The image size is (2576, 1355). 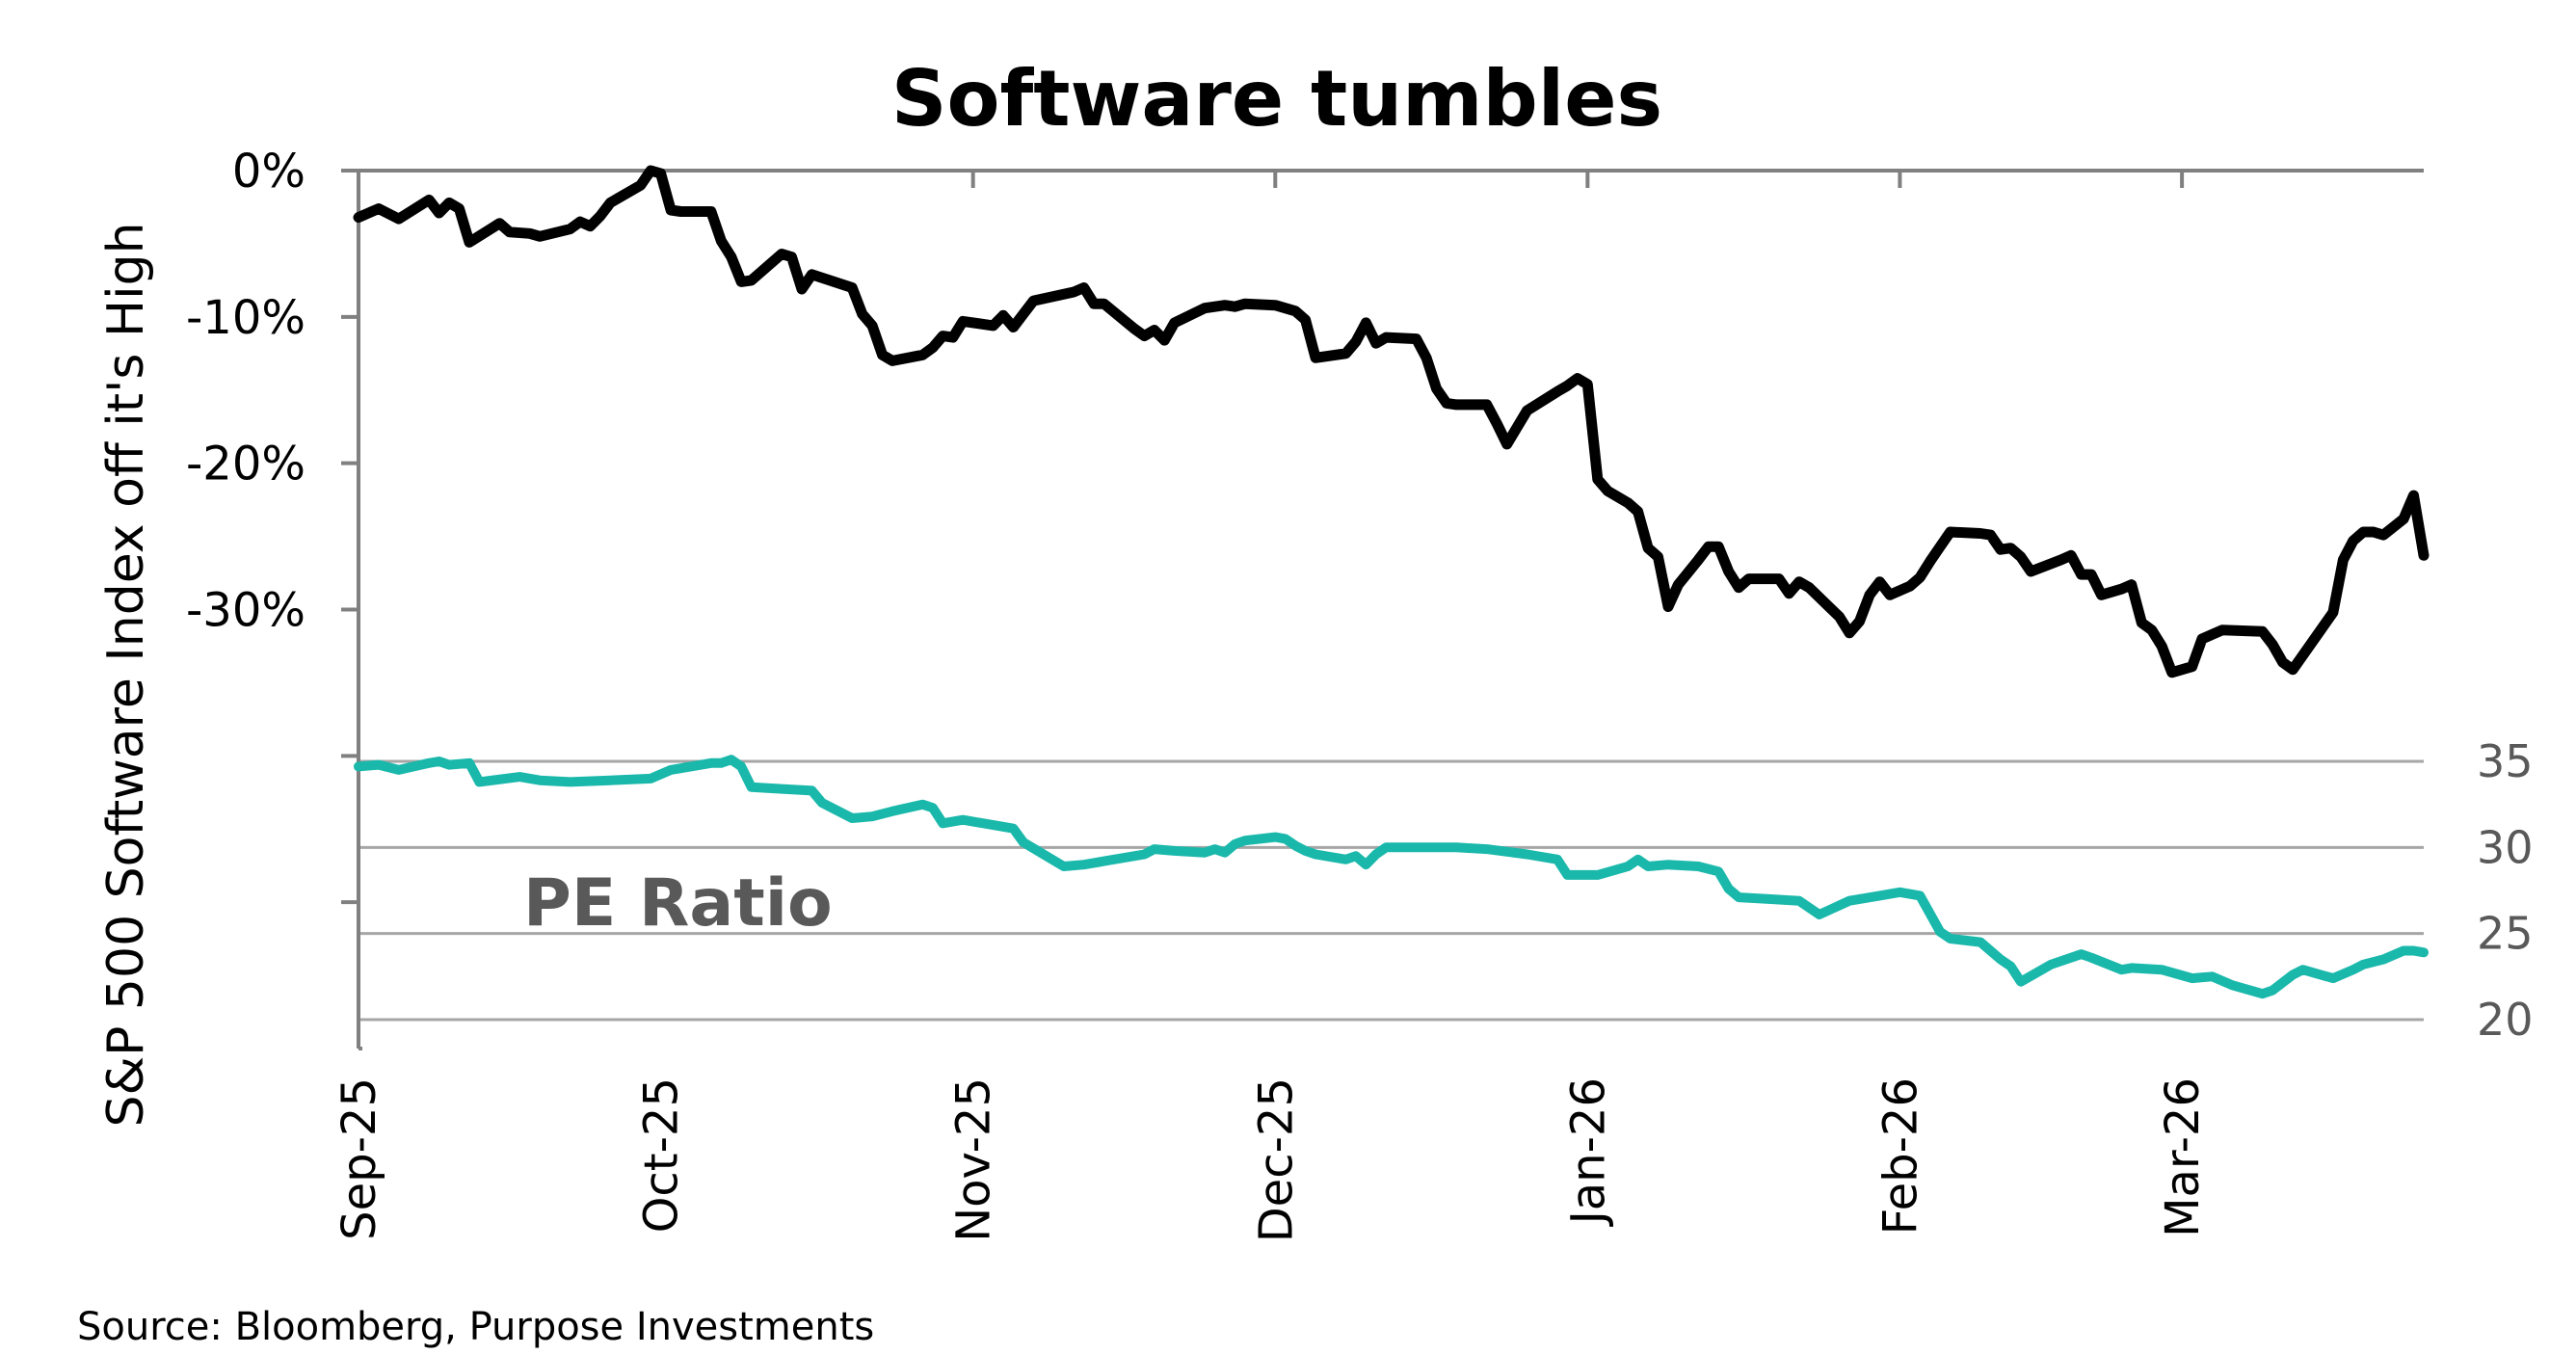 What do you see at coordinates (2505, 761) in the screenshot?
I see `right-tick-label: 35` at bounding box center [2505, 761].